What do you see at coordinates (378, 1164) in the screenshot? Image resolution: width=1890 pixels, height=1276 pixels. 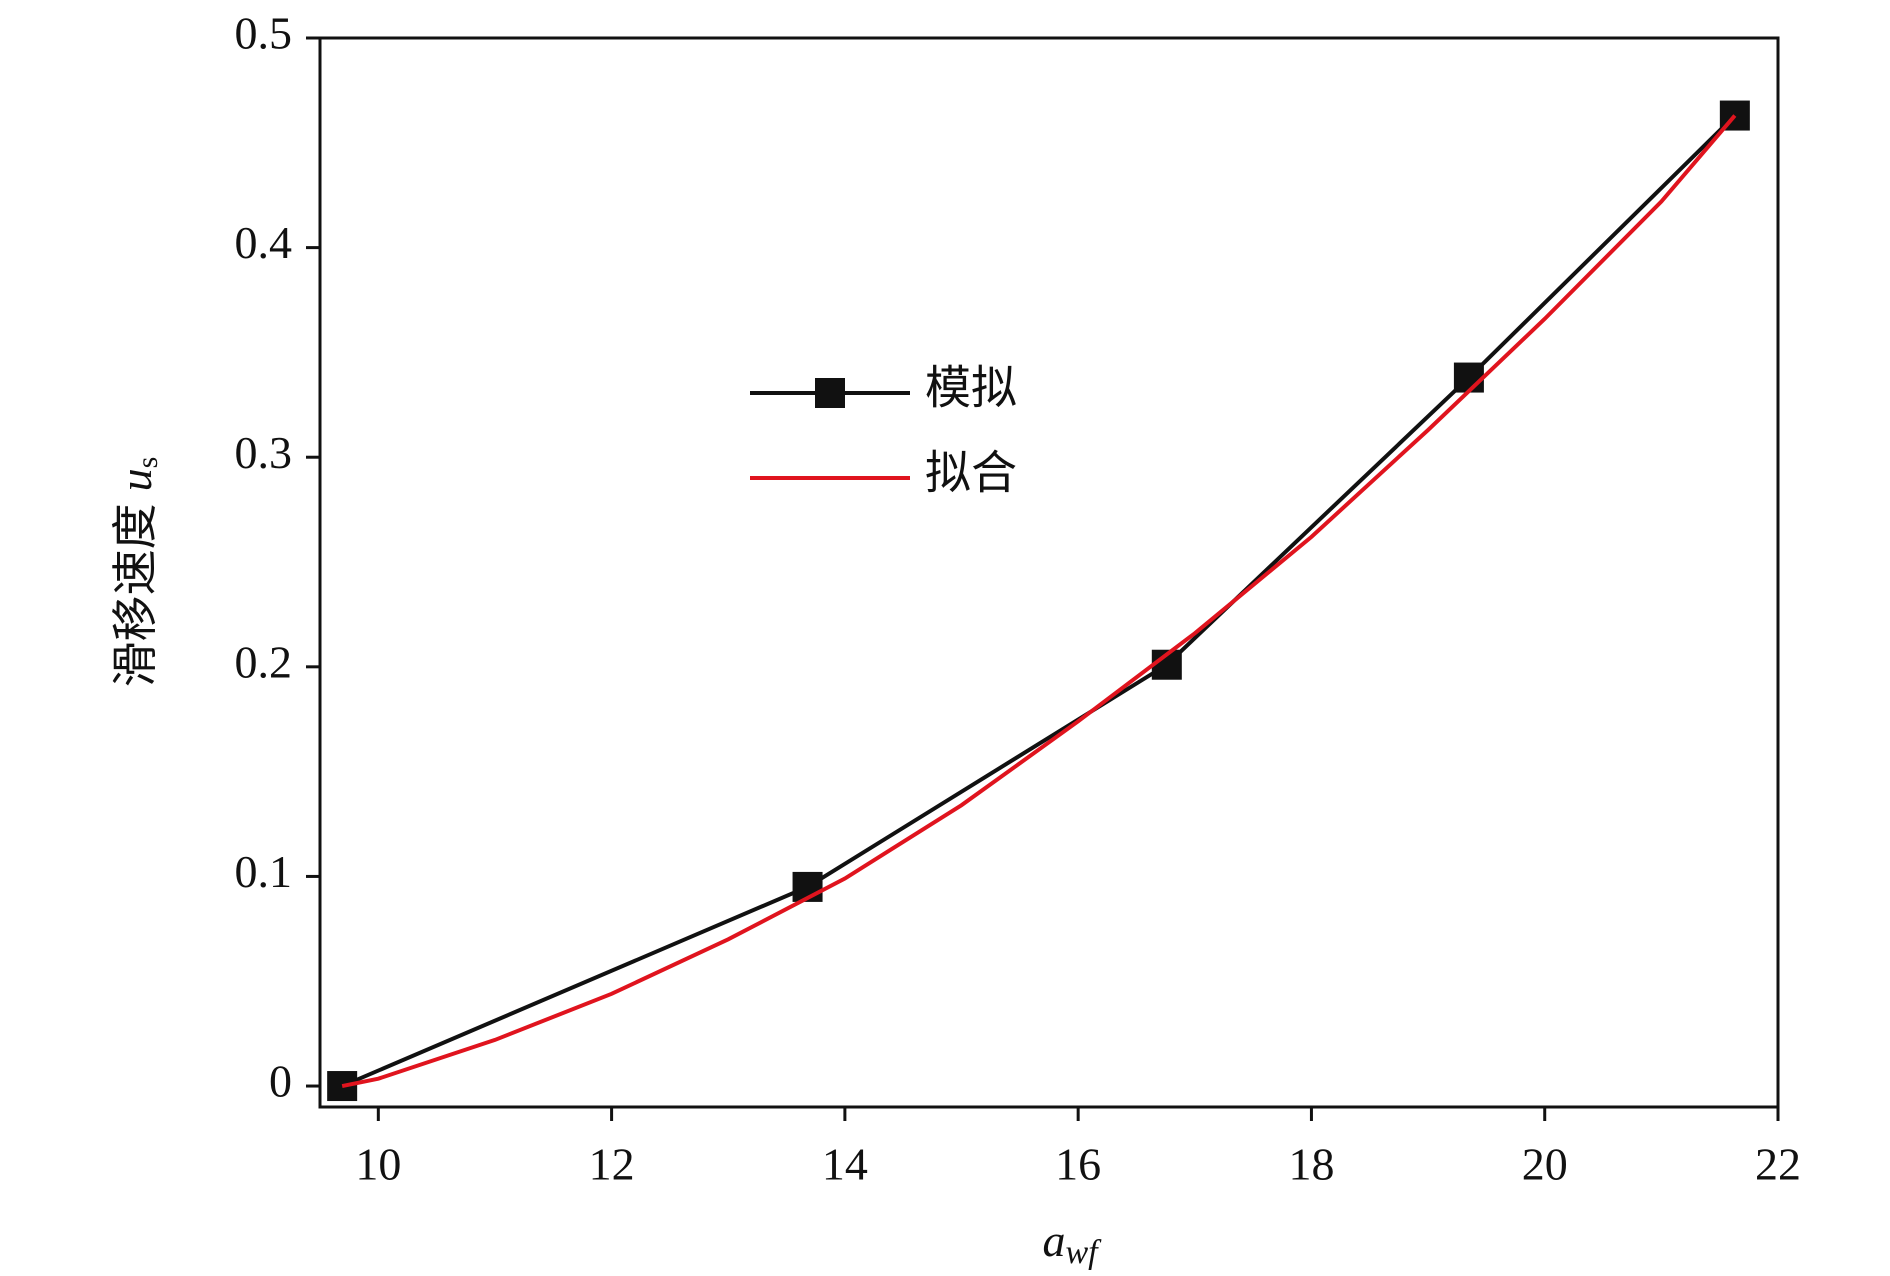 I see `x-tick-label: 10` at bounding box center [378, 1164].